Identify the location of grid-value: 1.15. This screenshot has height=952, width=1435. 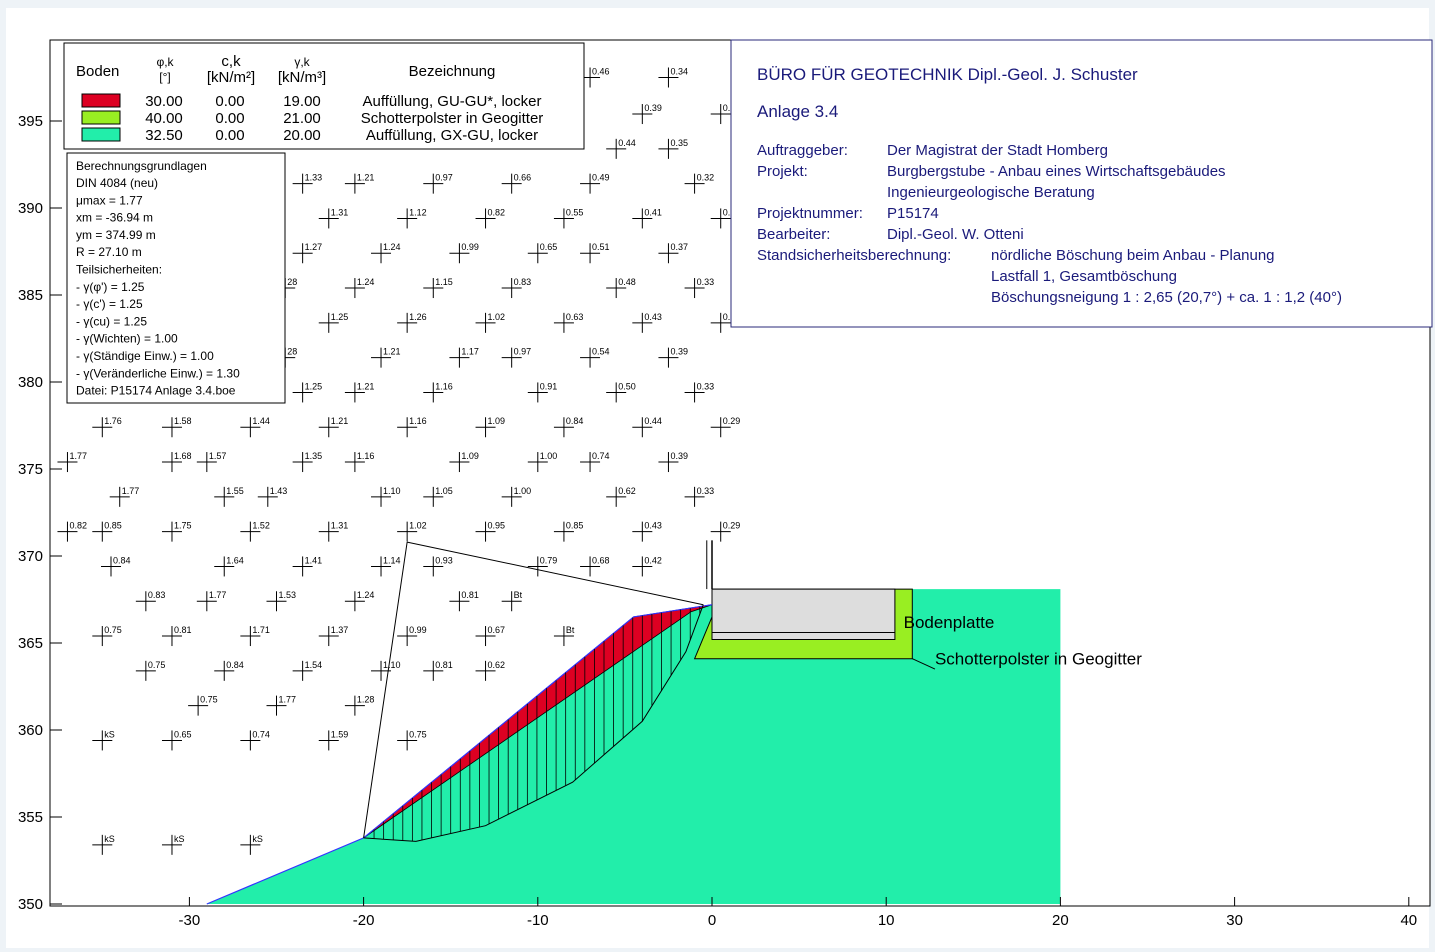
(444, 282).